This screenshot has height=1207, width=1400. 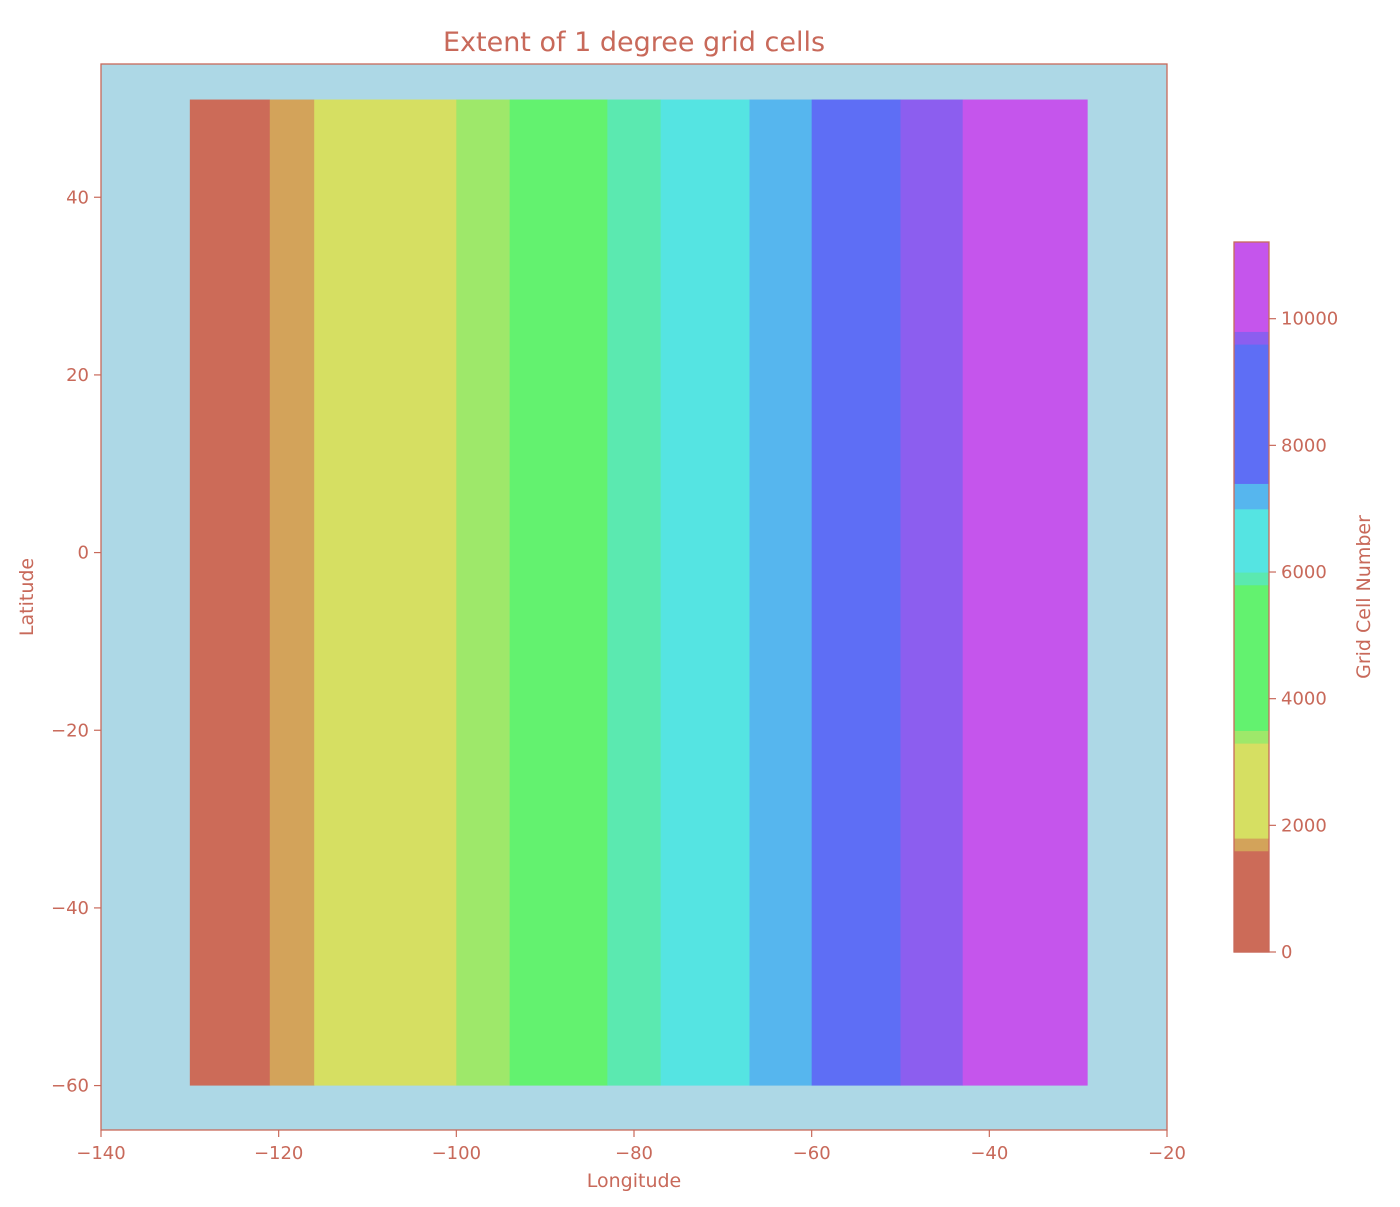 I want to click on x-tick-label: −100, so click(x=456, y=1153).